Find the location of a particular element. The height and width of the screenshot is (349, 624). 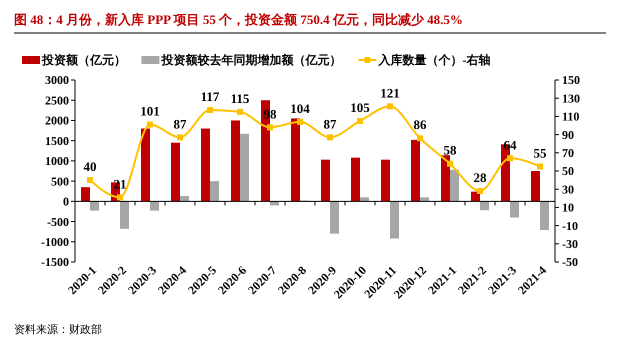

y-tick-label: -1500 is located at coordinates (55, 262).